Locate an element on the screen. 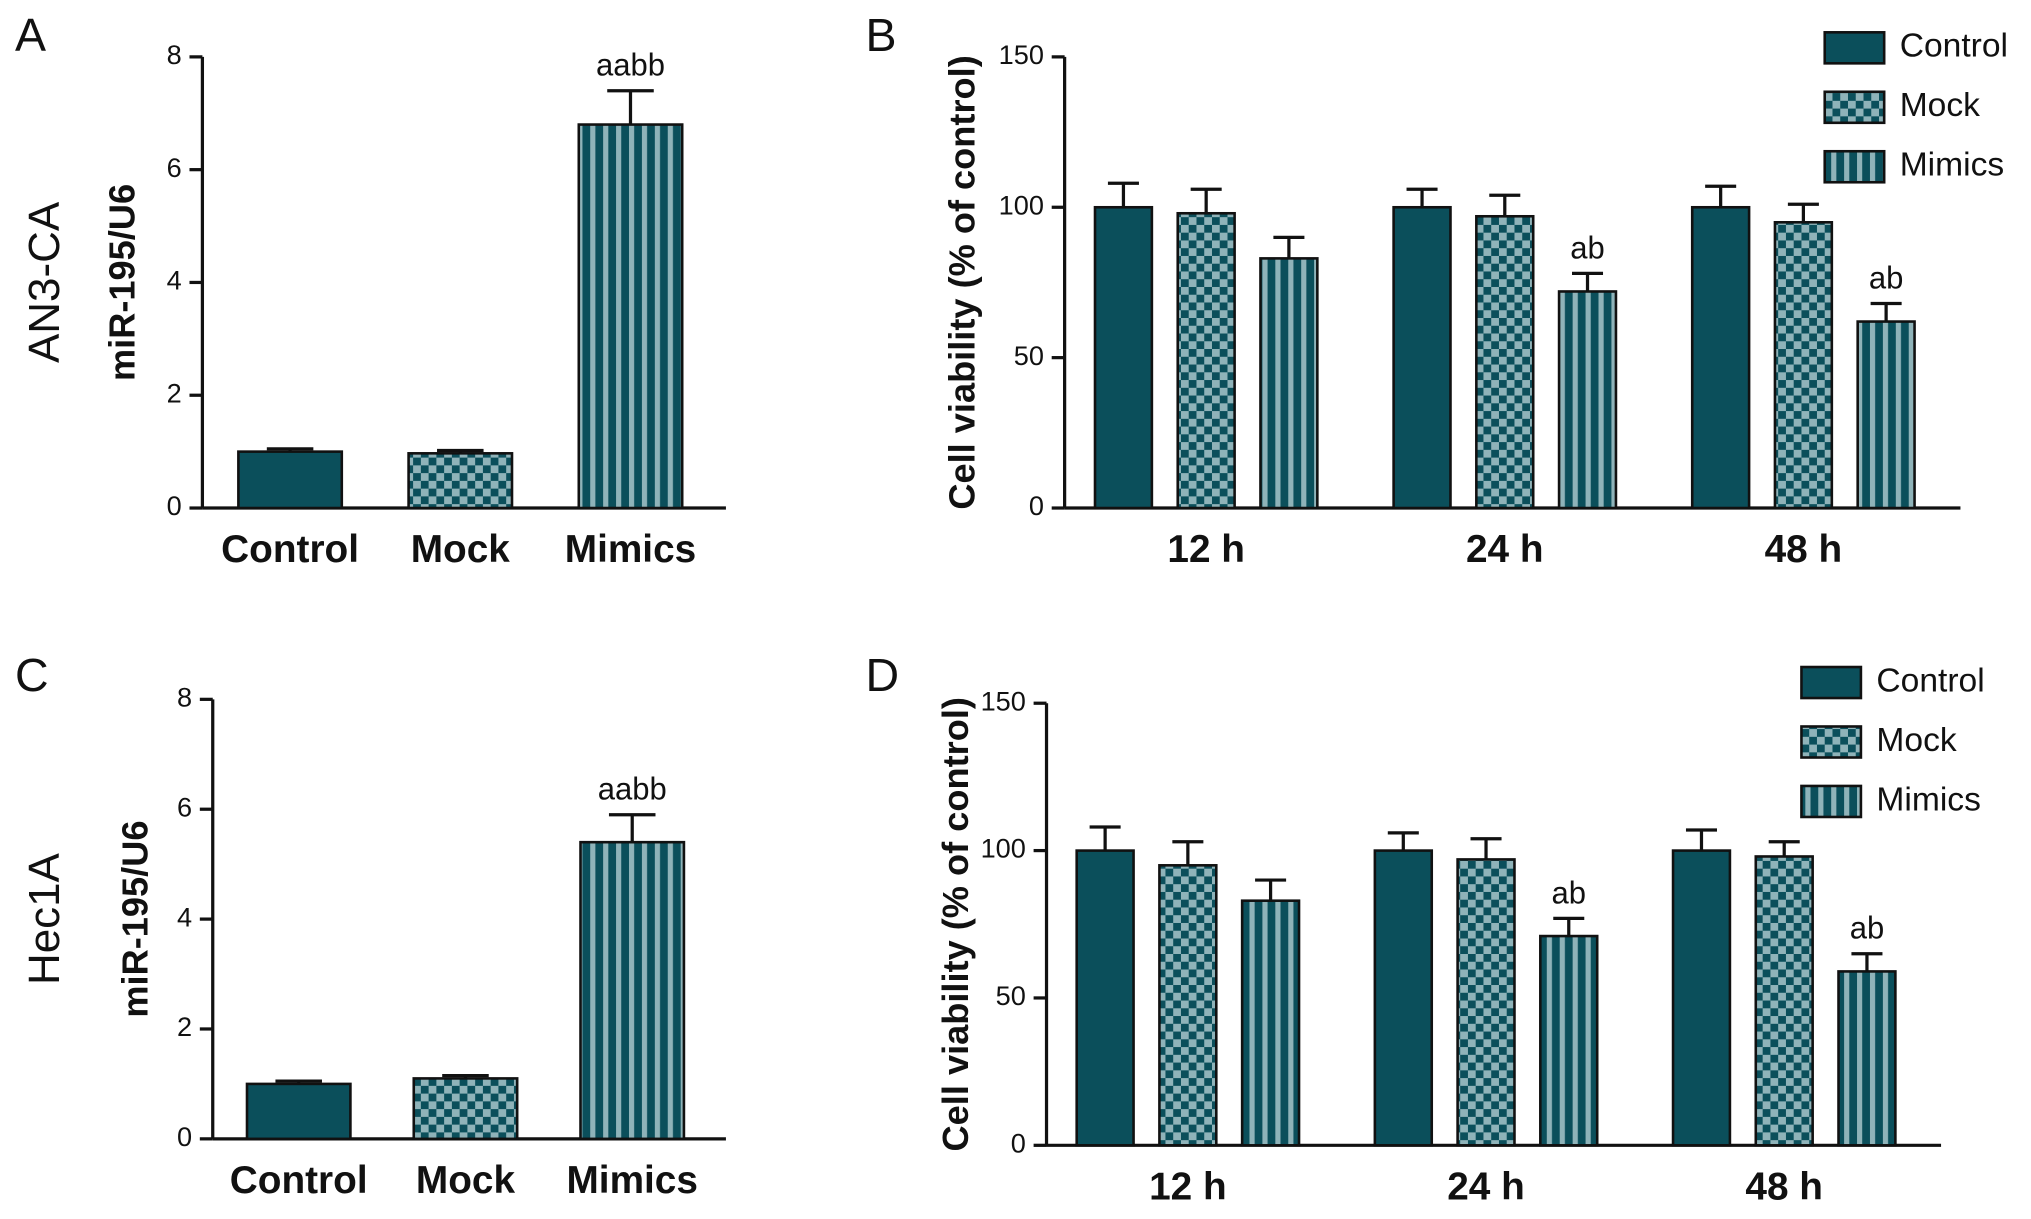  panel-letter: D is located at coordinates (883, 675).